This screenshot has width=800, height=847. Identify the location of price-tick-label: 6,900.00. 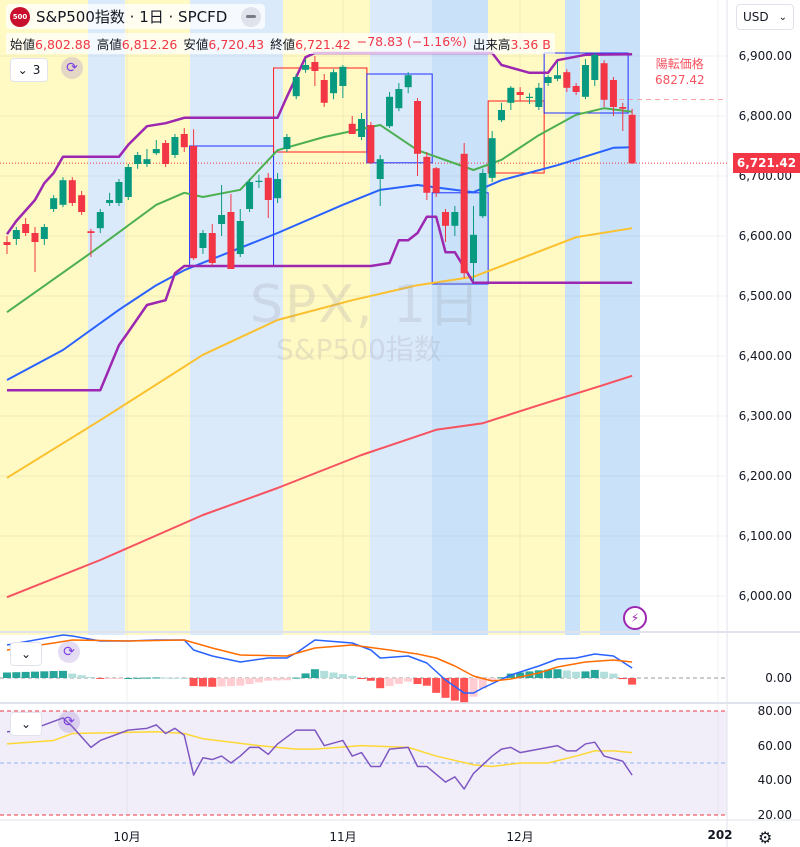
(765, 56).